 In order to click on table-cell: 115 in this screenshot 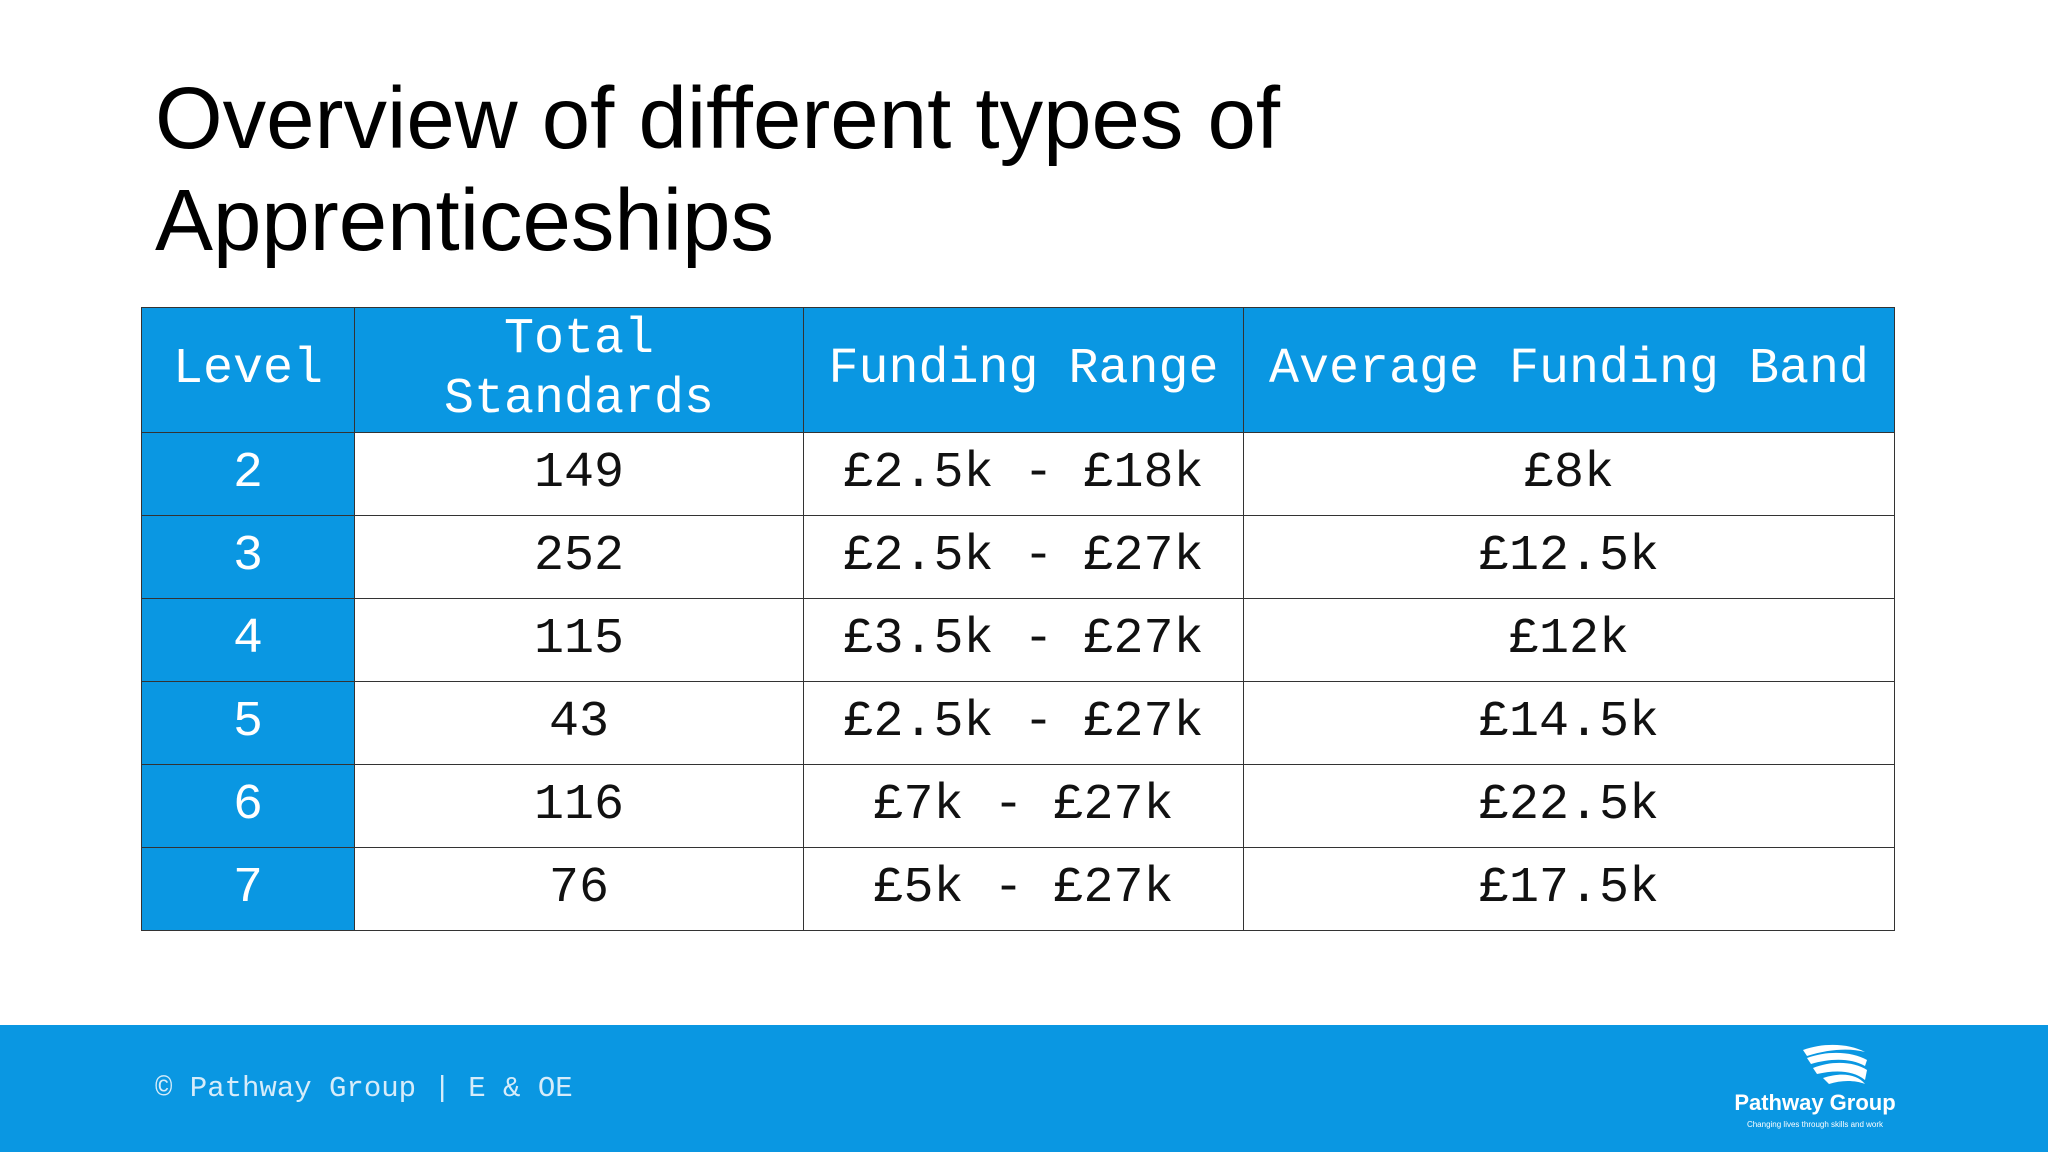, I will do `click(579, 640)`.